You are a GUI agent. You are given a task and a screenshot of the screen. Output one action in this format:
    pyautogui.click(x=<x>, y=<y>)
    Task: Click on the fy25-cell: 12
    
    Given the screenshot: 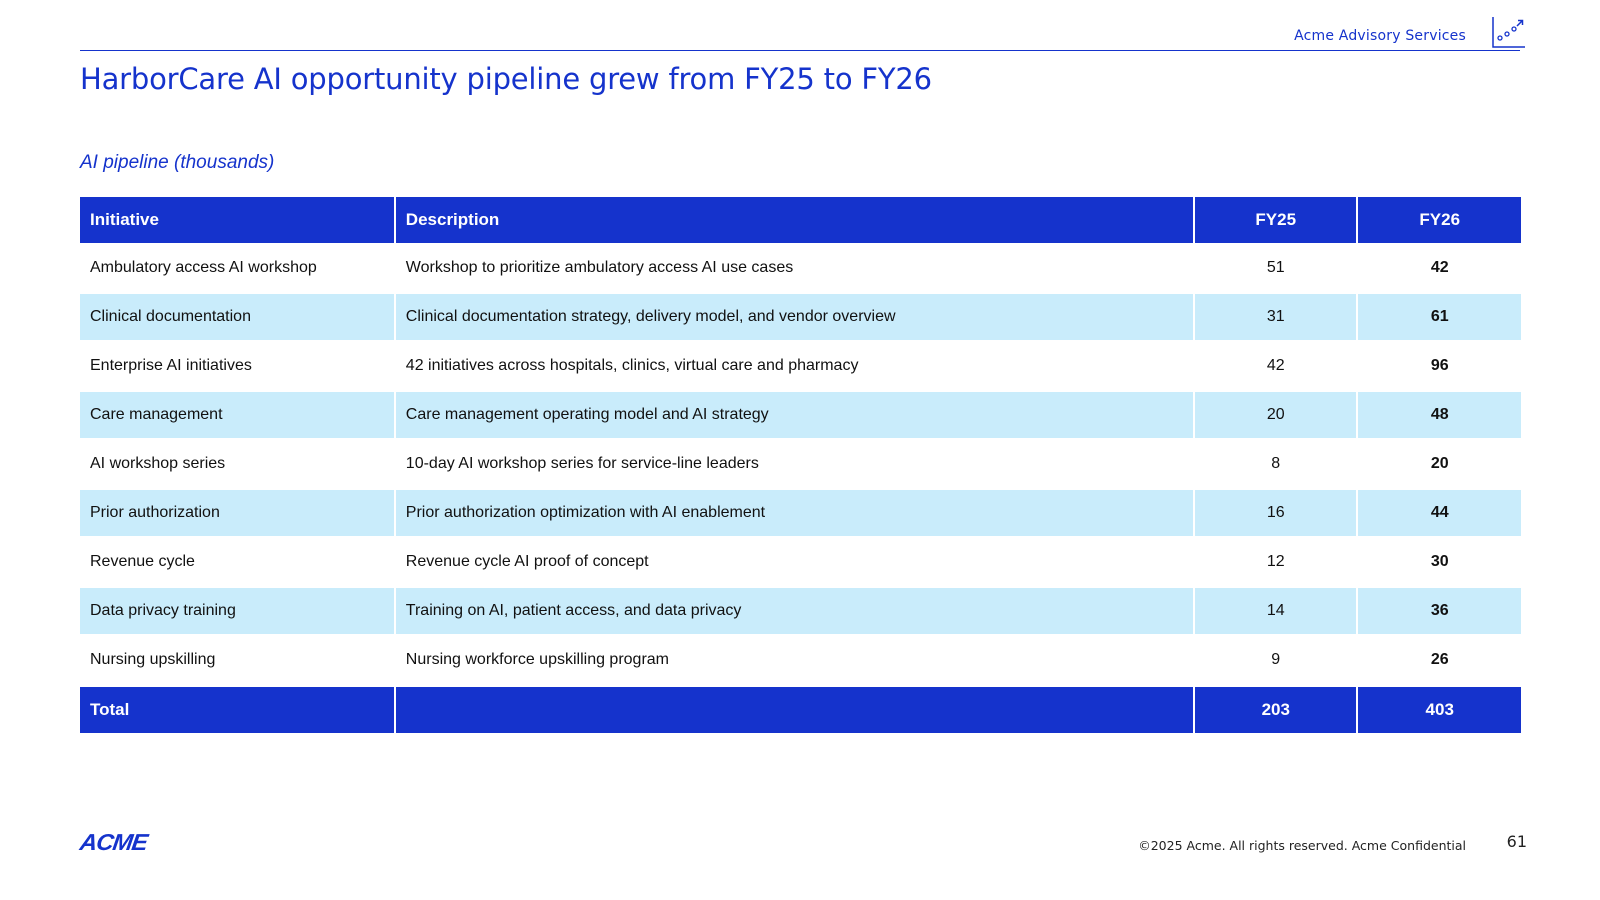 What is the action you would take?
    pyautogui.click(x=1275, y=561)
    